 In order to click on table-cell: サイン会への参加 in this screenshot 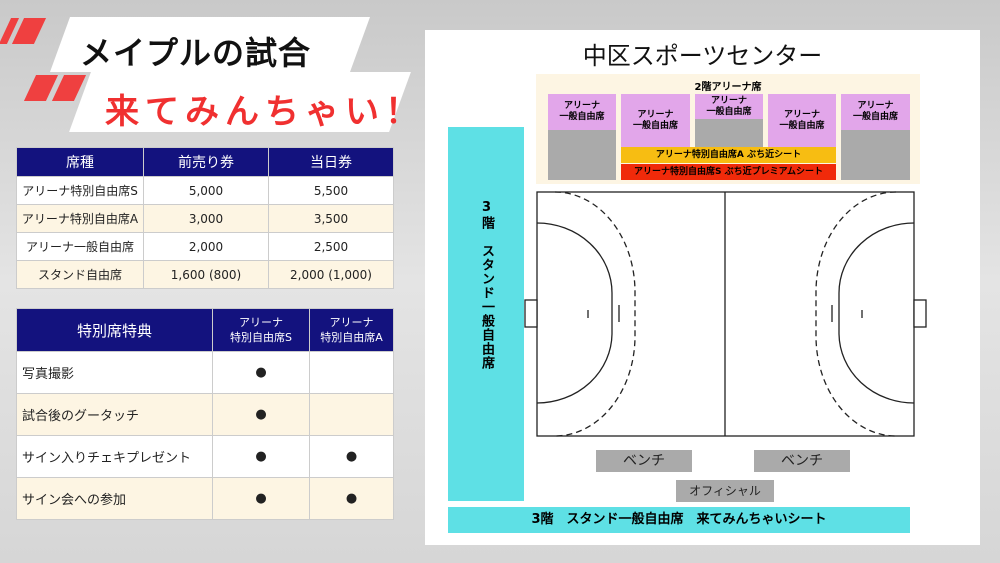, I will do `click(114, 498)`.